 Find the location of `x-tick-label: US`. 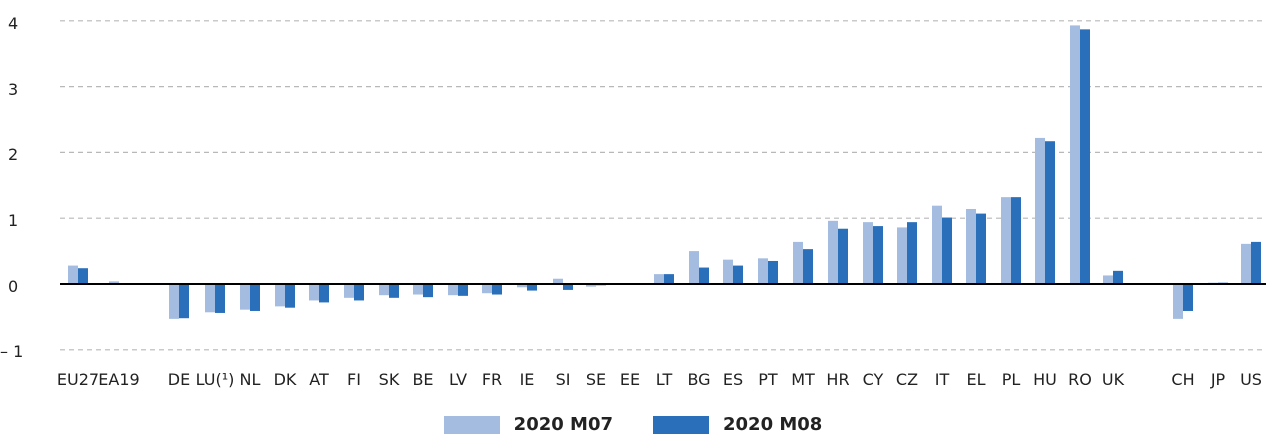

x-tick-label: US is located at coordinates (1251, 379).